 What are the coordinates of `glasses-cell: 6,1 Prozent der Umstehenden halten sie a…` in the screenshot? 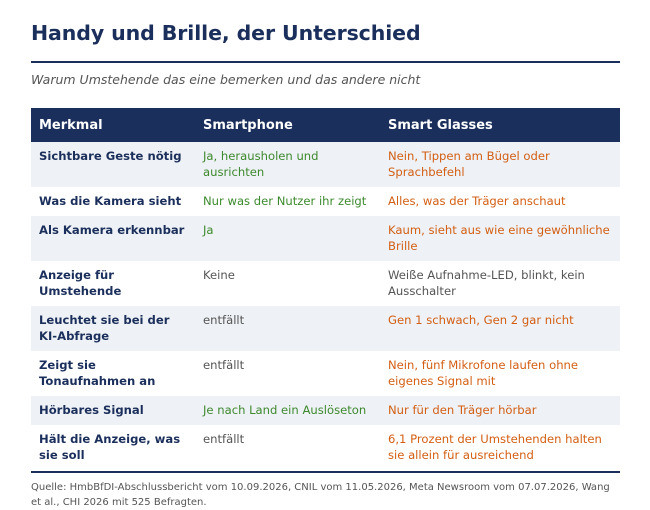 It's located at (495, 447).